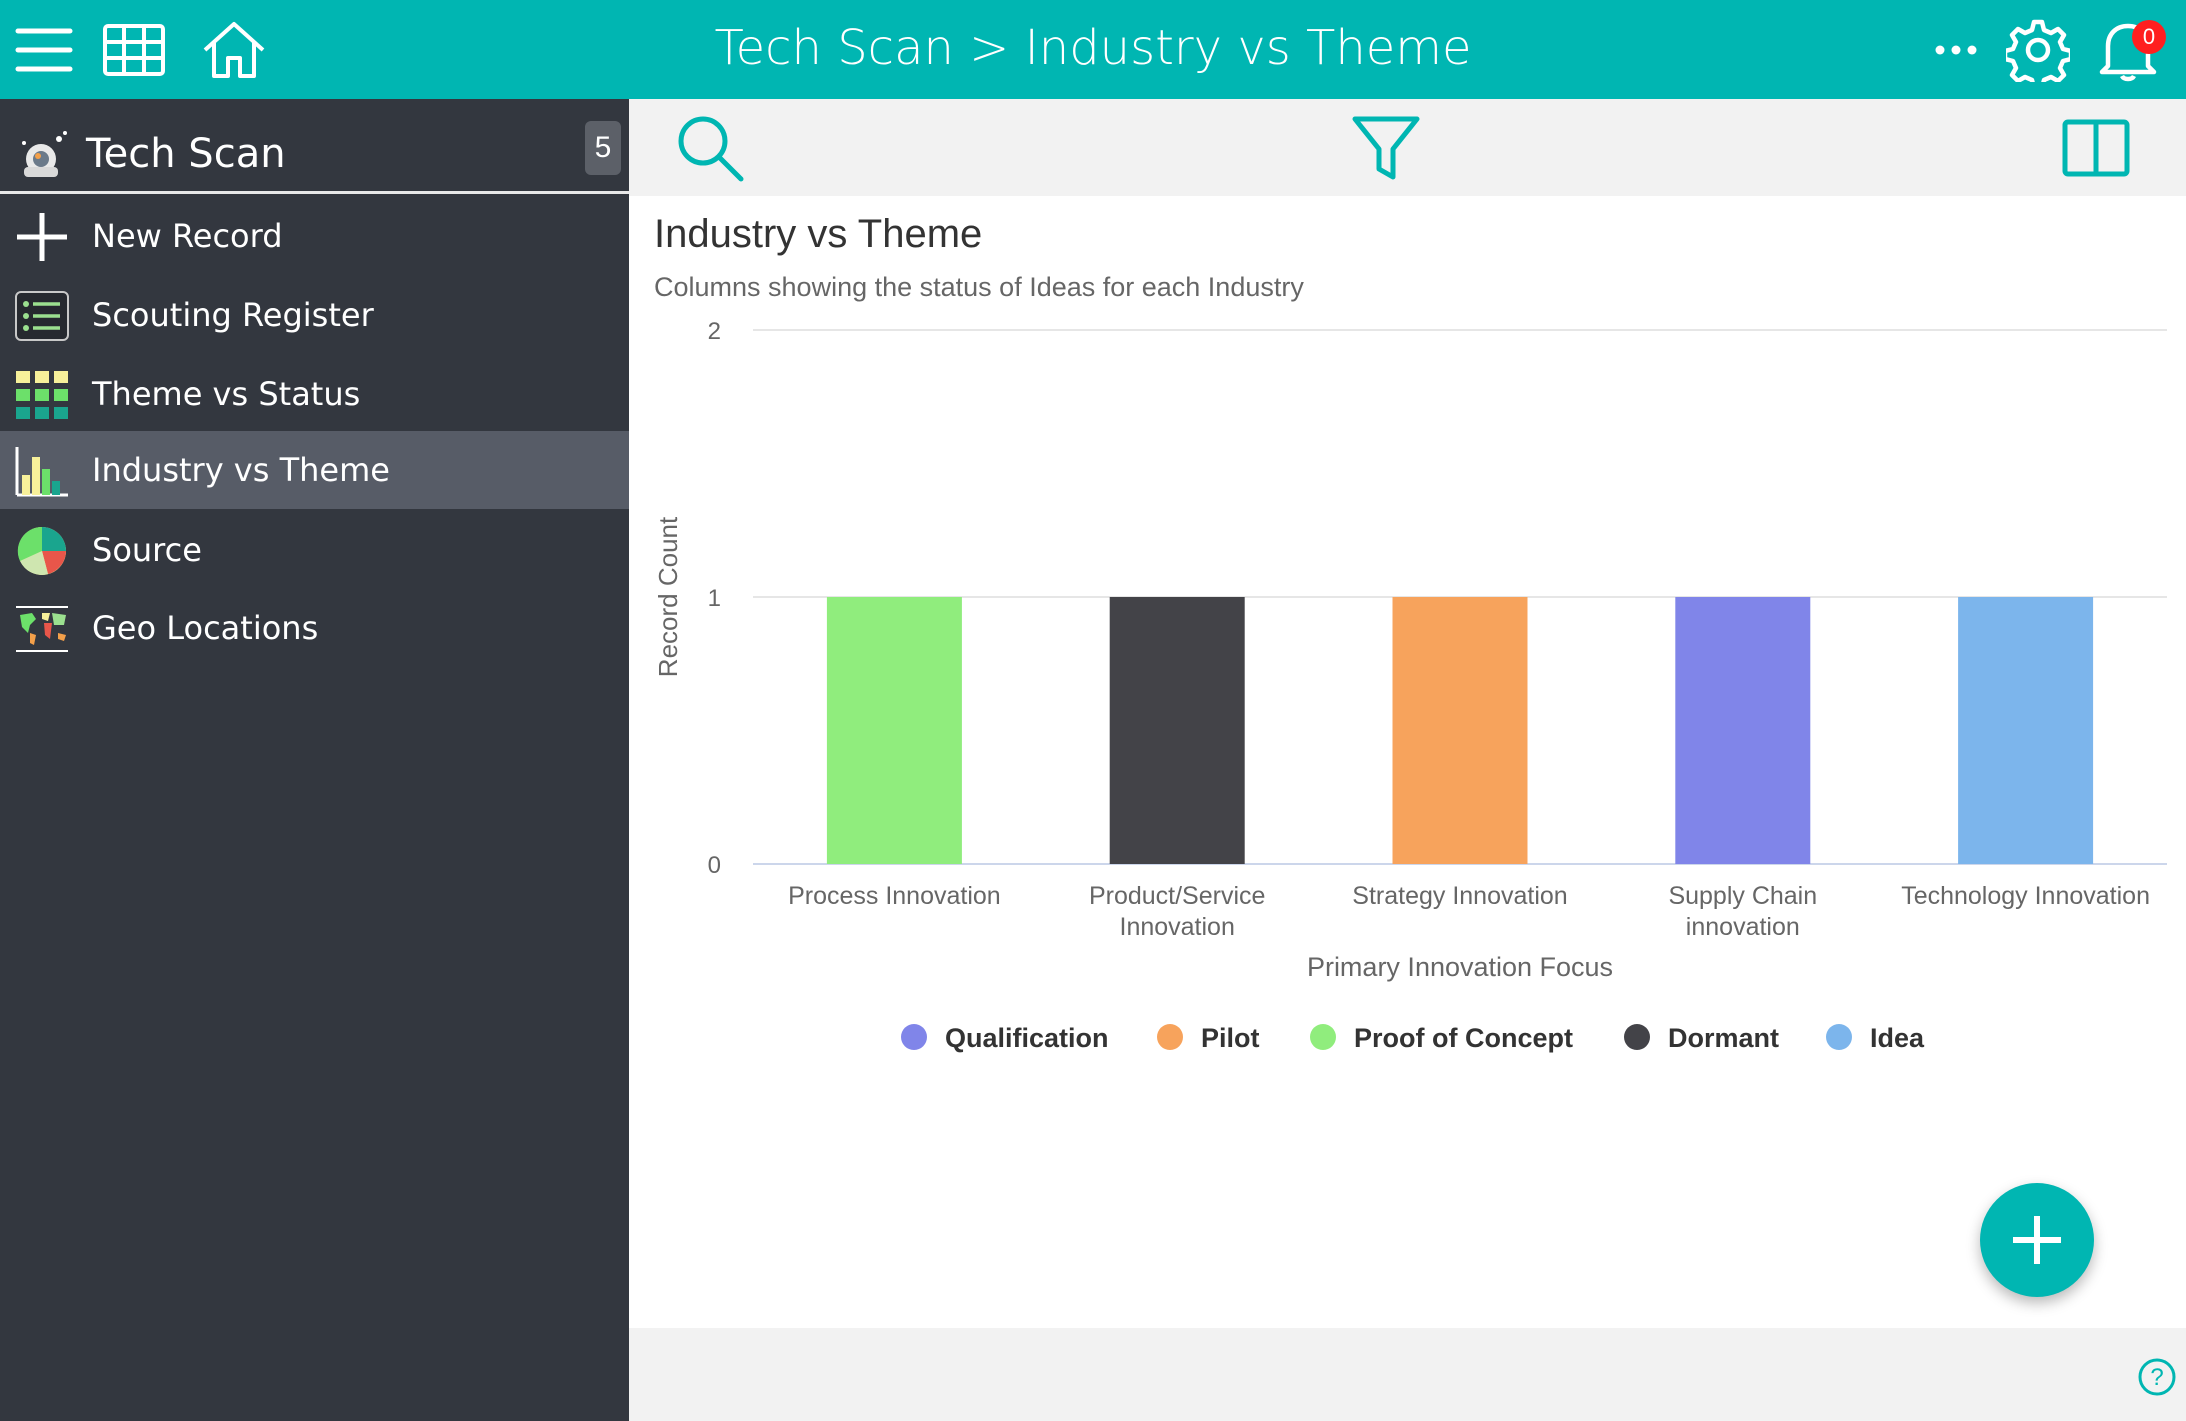 This screenshot has height=1421, width=2186. What do you see at coordinates (42, 471) in the screenshot?
I see `bar-chart-icon` at bounding box center [42, 471].